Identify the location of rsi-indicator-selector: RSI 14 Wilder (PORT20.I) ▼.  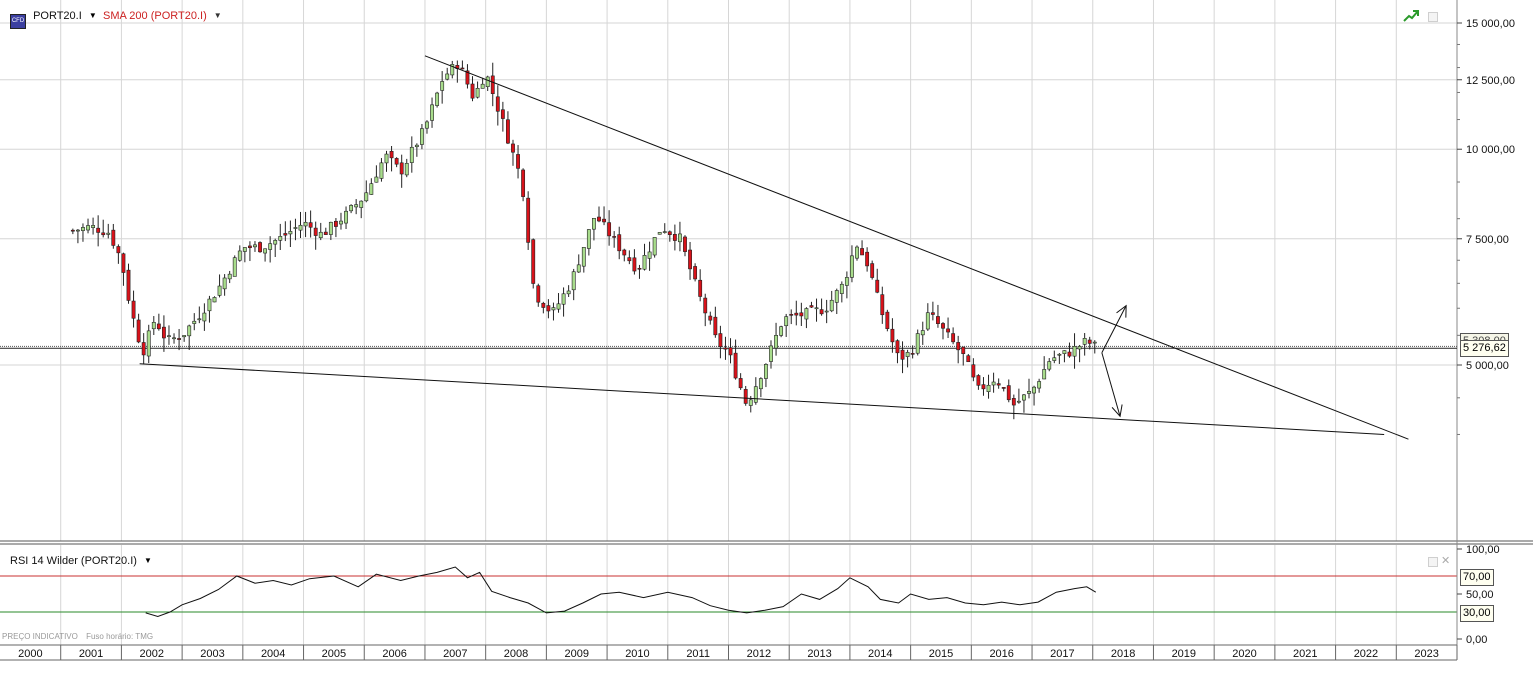
(81, 561).